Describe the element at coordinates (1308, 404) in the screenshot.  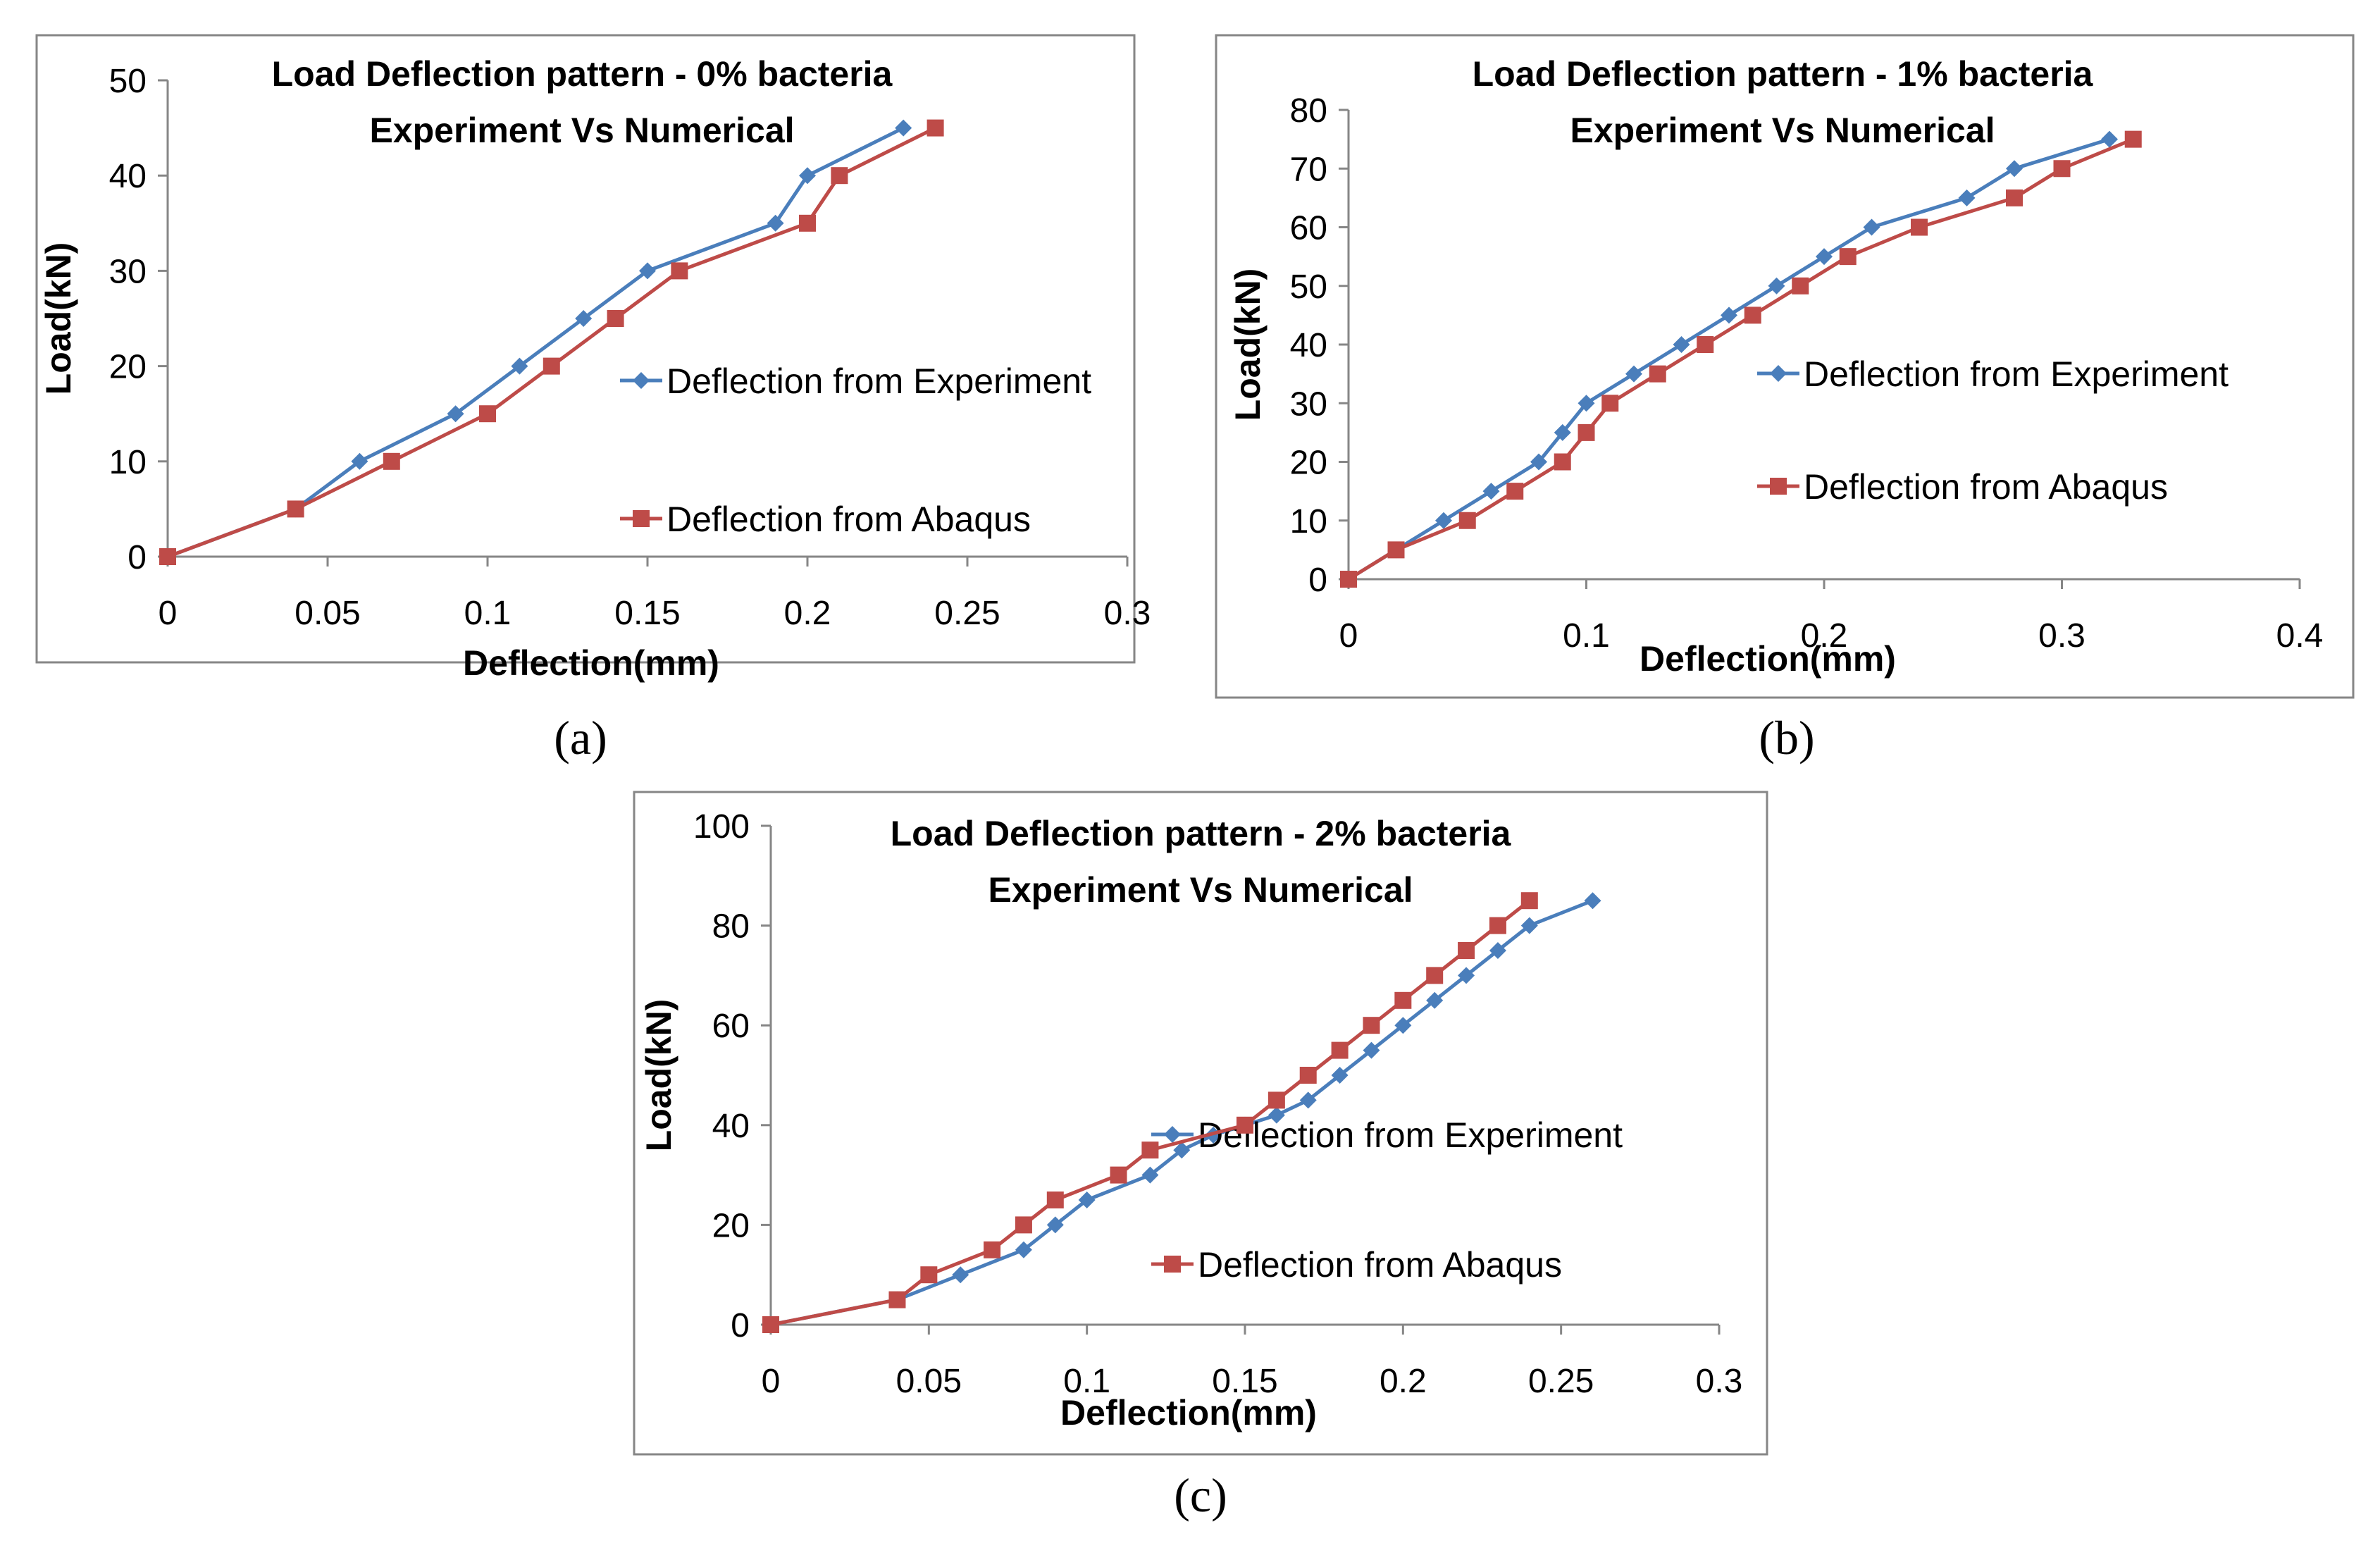
I see `y-tick-label: 30` at that location.